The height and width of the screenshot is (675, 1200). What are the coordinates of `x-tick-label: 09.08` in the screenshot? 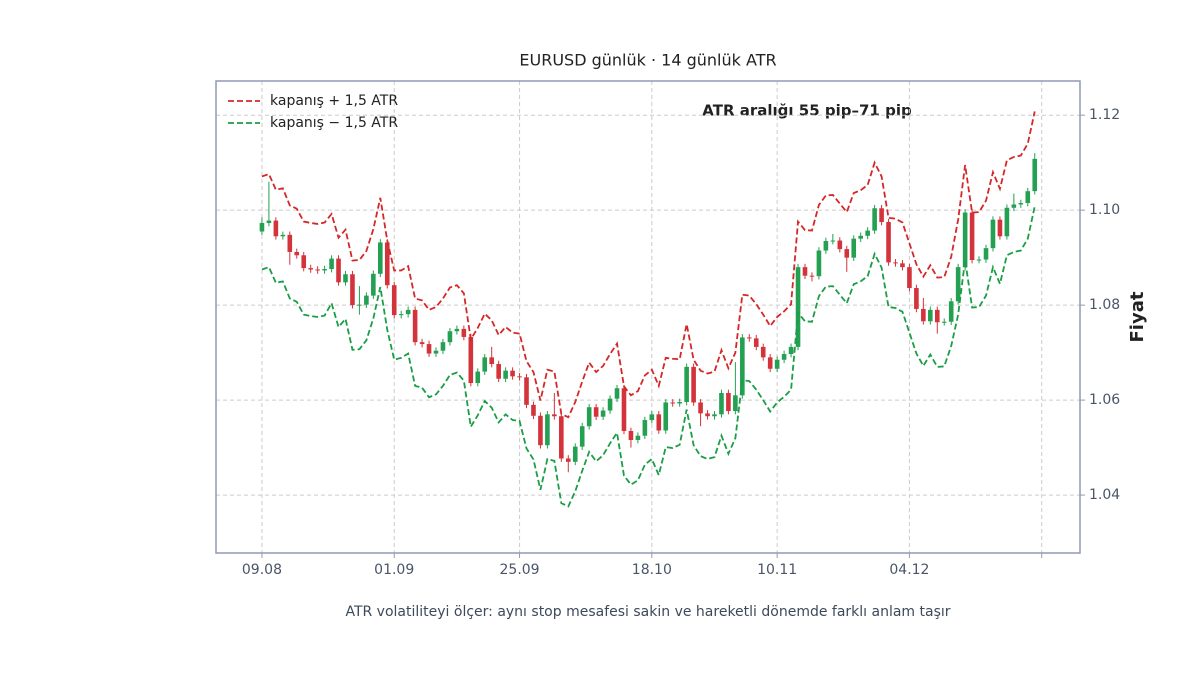 It's located at (262, 570).